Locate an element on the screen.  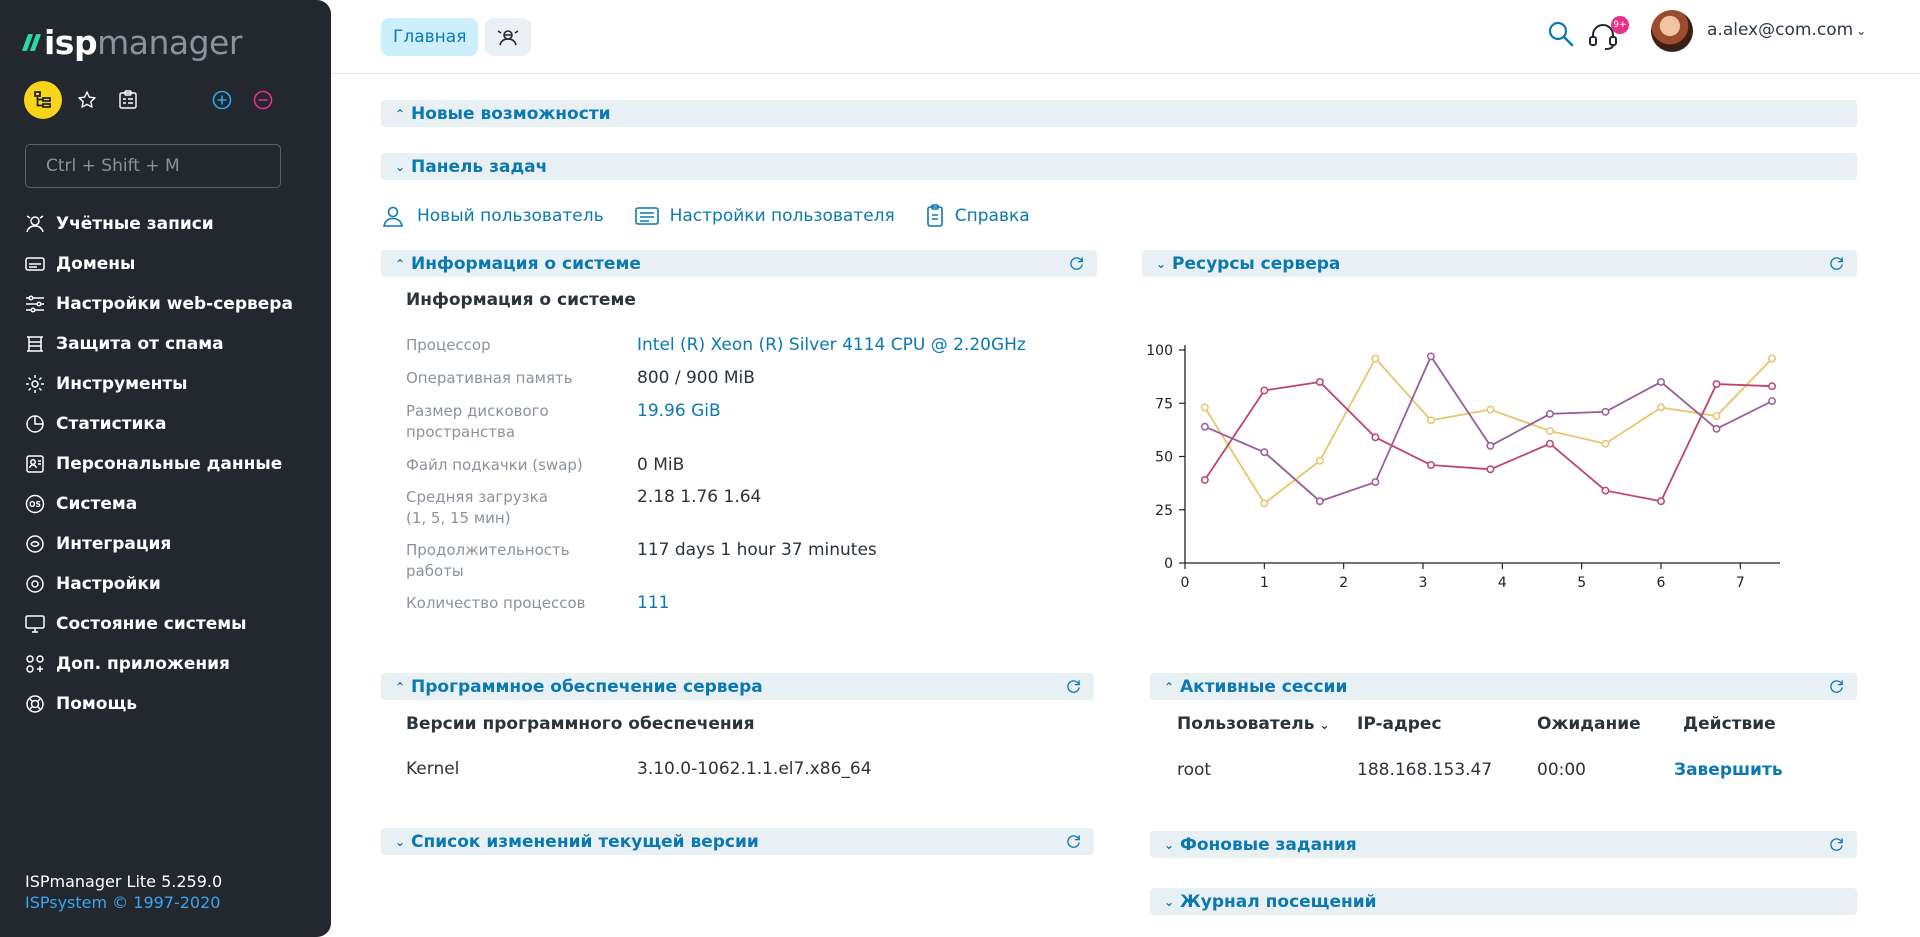
sidebar-item-system-state: Состояние системы is located at coordinates (158, 624).